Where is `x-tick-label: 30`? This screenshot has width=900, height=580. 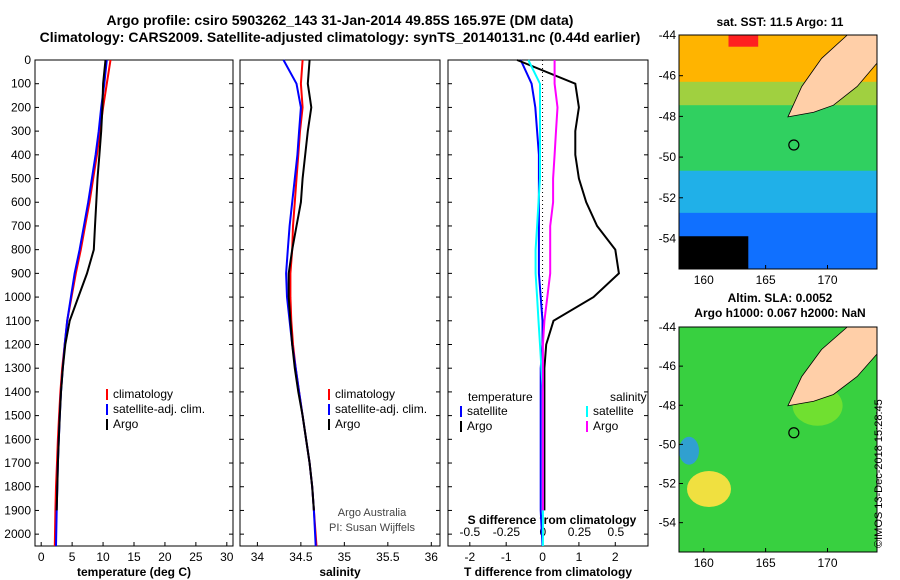
x-tick-label: 30 is located at coordinates (227, 557).